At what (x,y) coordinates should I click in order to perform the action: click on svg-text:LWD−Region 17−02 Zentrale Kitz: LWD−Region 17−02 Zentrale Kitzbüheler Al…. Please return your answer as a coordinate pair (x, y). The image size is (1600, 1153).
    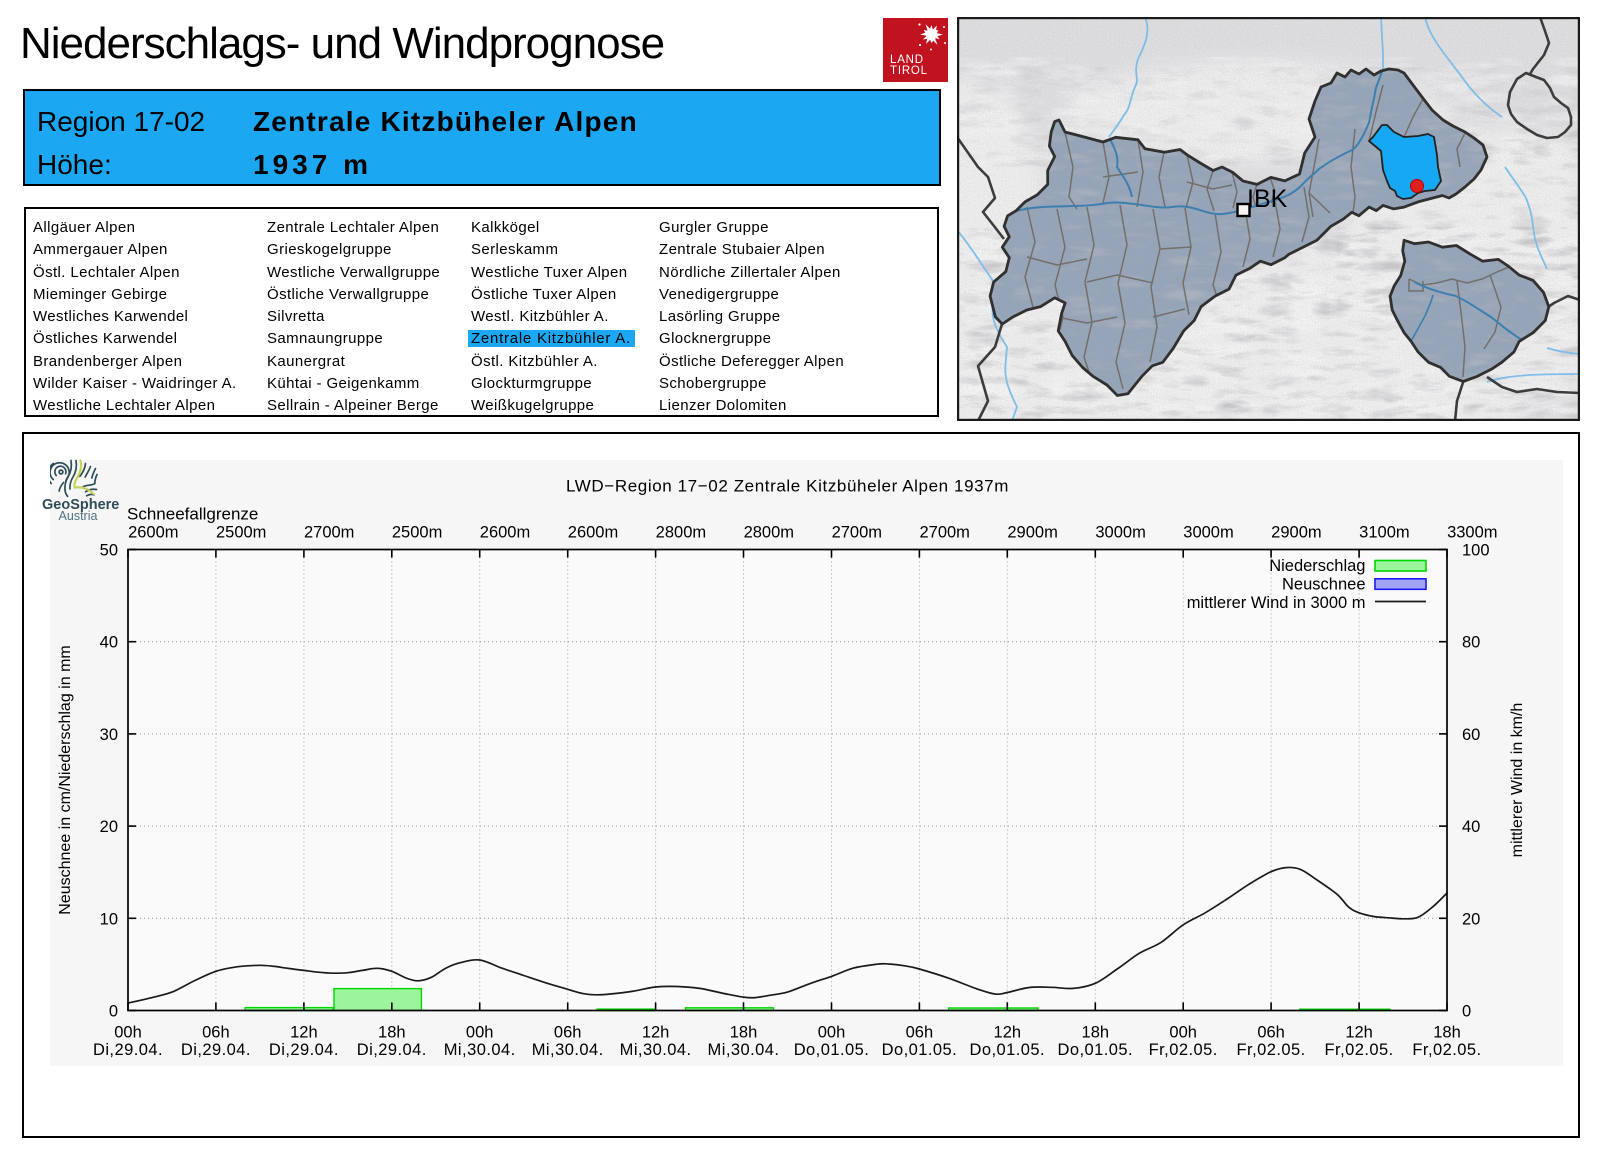
    Looking at the image, I should click on (787, 486).